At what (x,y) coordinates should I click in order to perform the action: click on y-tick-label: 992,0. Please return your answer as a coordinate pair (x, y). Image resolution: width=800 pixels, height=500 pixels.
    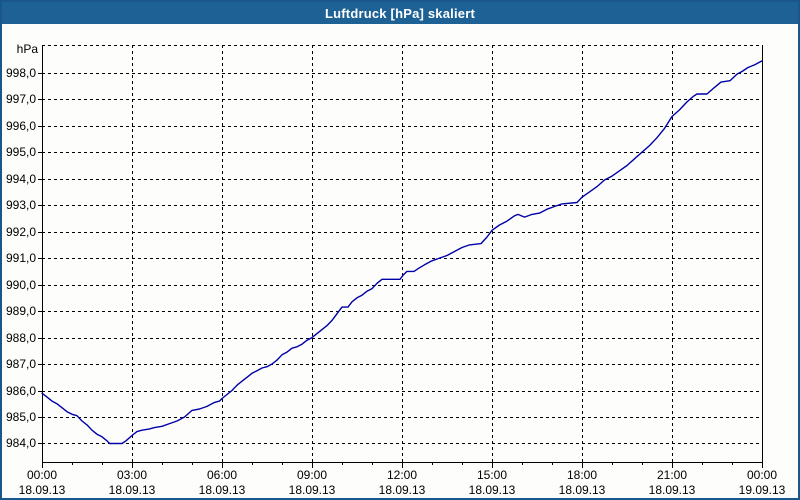
    Looking at the image, I should click on (21, 232).